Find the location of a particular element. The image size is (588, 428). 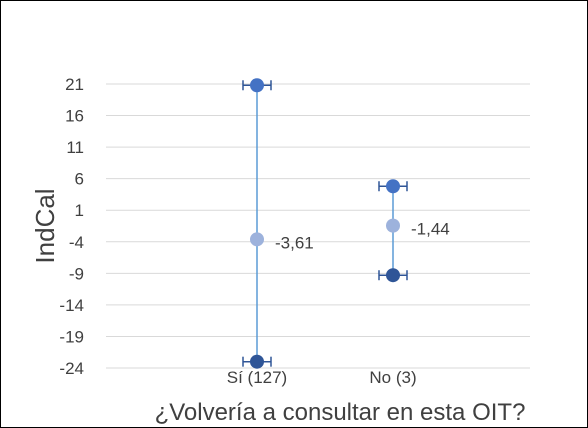

x-tick-label: No (3) is located at coordinates (392, 377).